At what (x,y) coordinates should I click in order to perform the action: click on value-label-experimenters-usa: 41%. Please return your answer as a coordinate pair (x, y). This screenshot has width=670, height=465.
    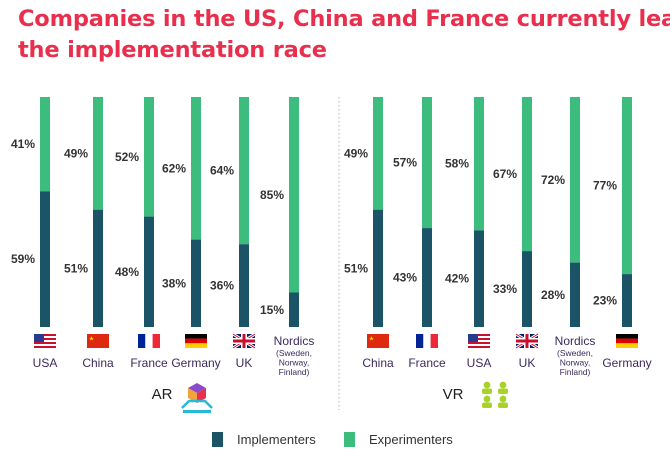
    Looking at the image, I should click on (23, 144).